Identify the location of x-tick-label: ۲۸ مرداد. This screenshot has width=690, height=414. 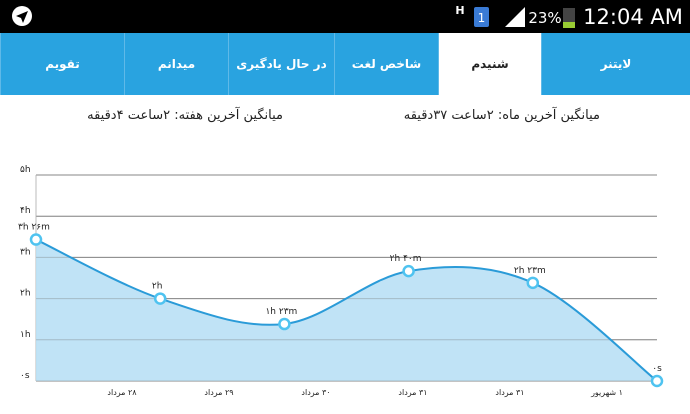
(122, 392).